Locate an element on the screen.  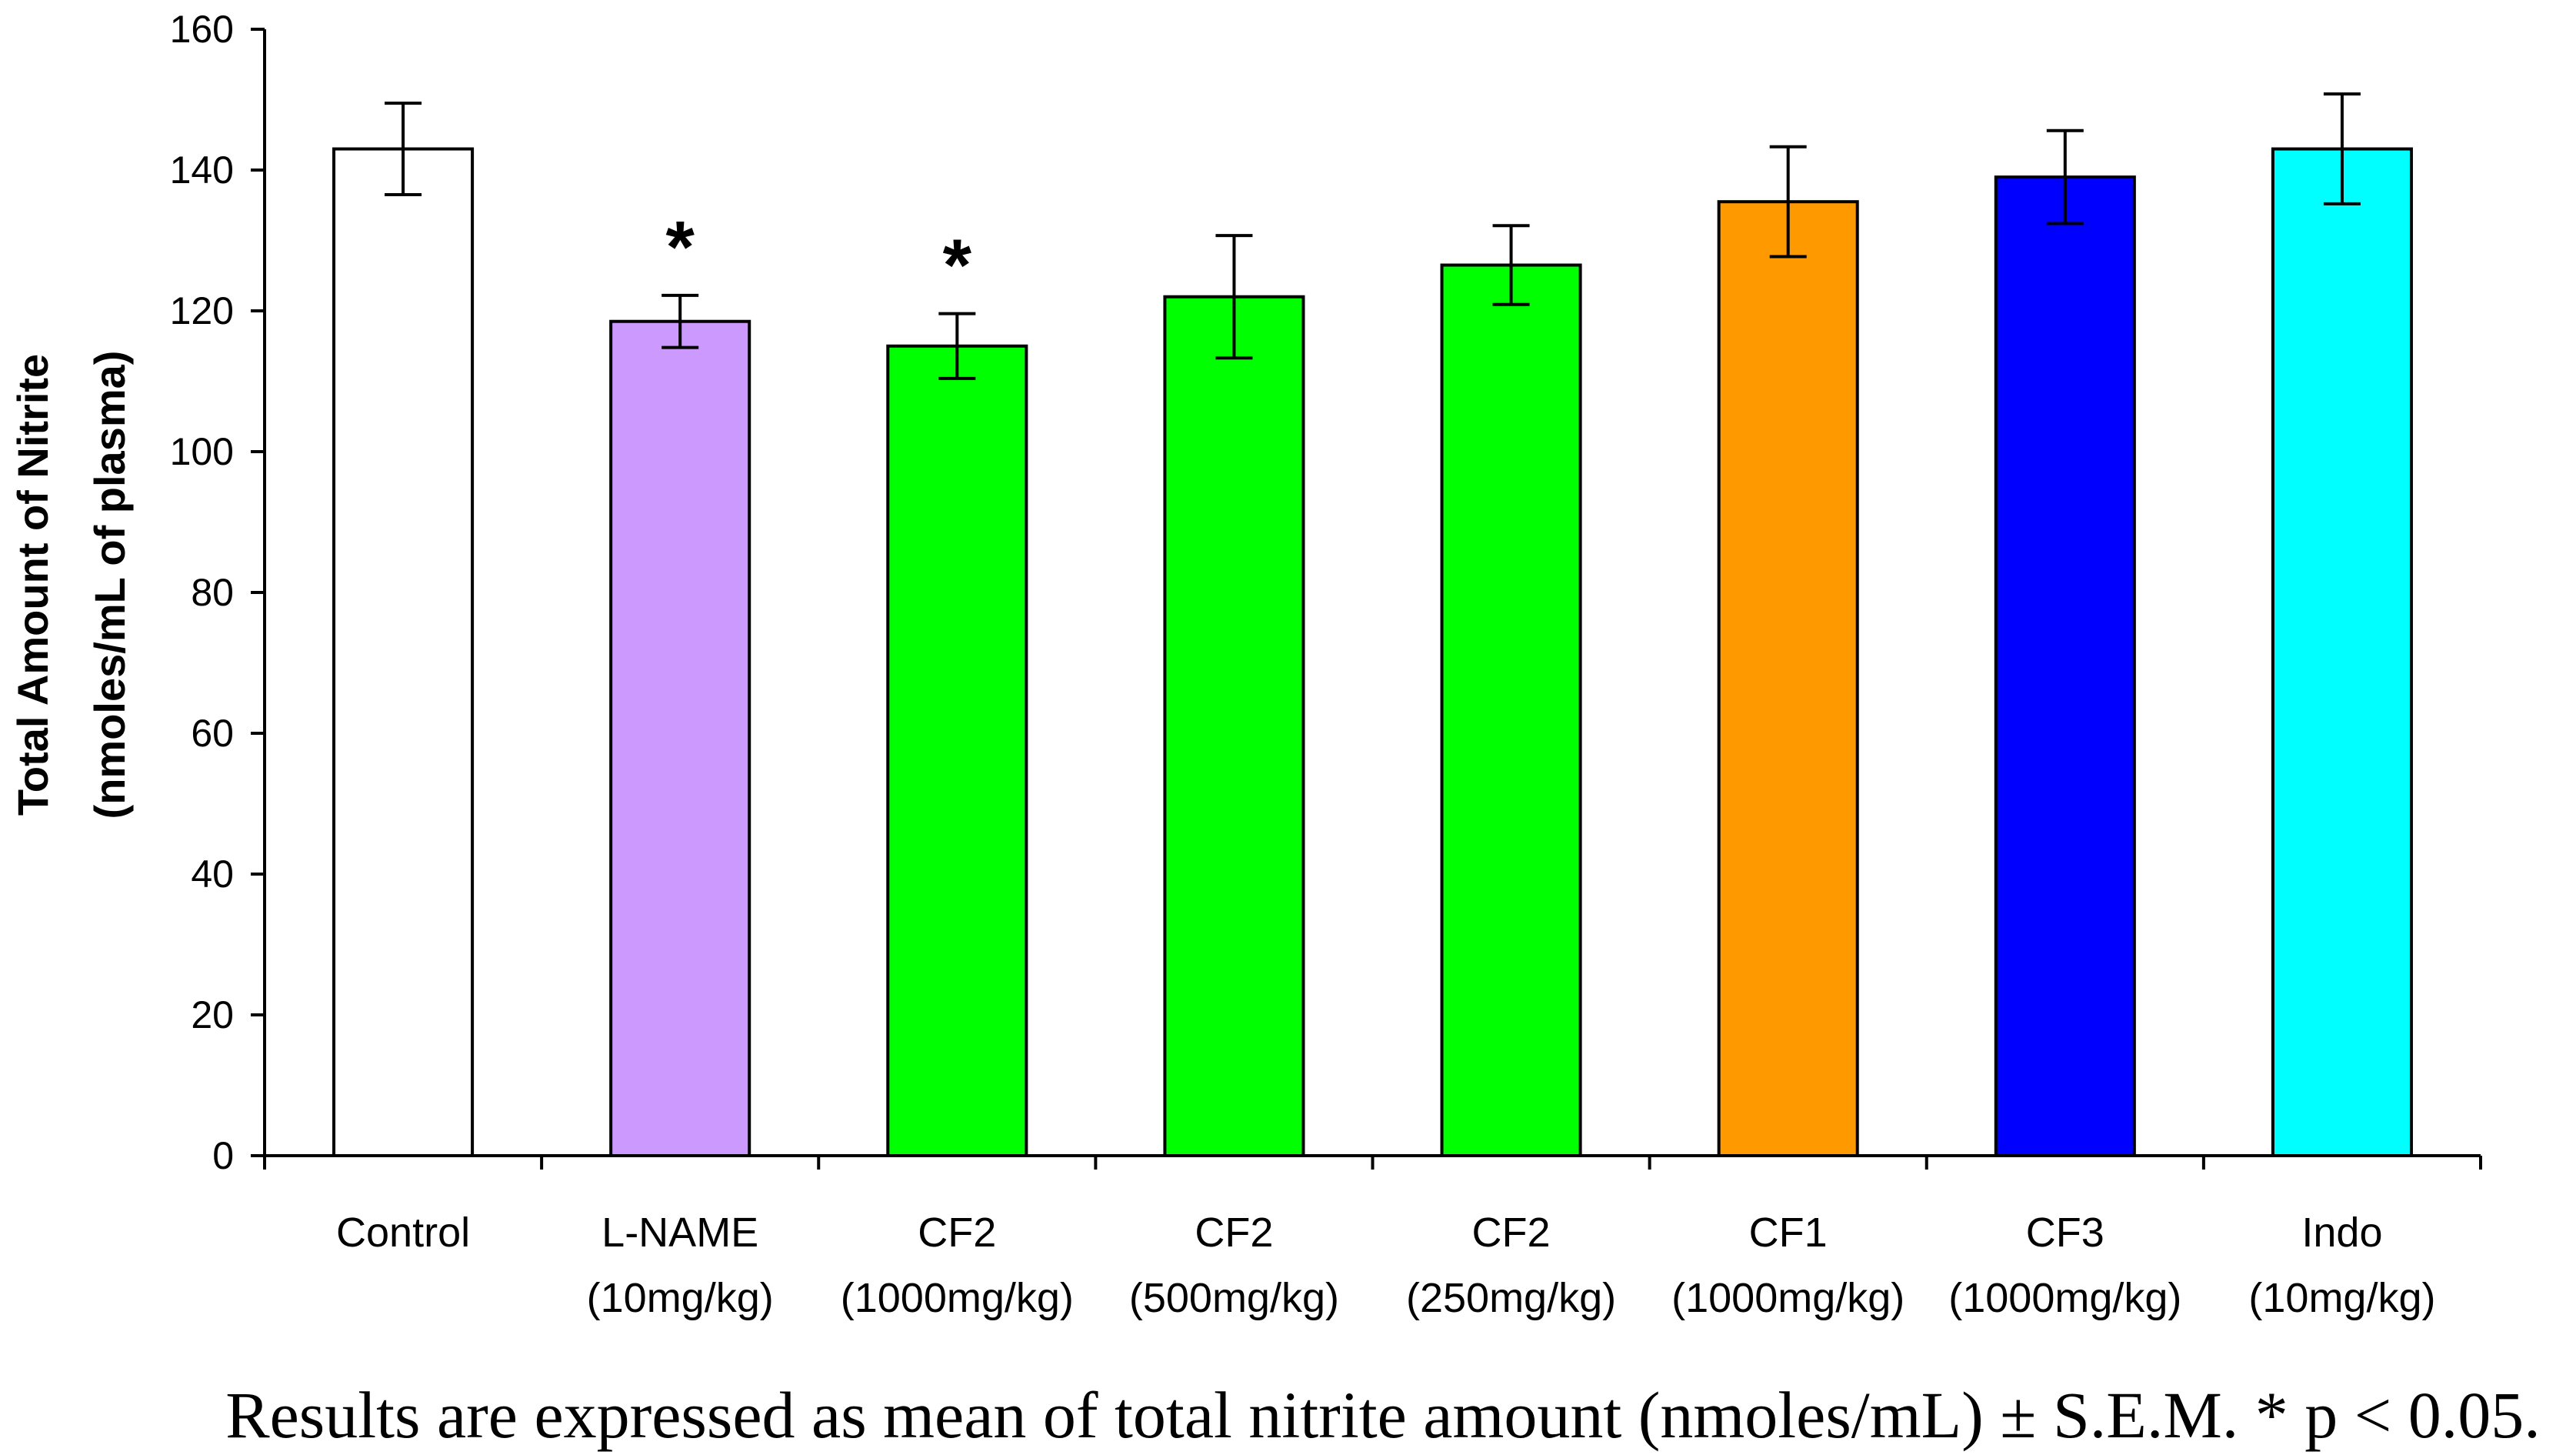
category-label: L-NAME is located at coordinates (680, 1233).